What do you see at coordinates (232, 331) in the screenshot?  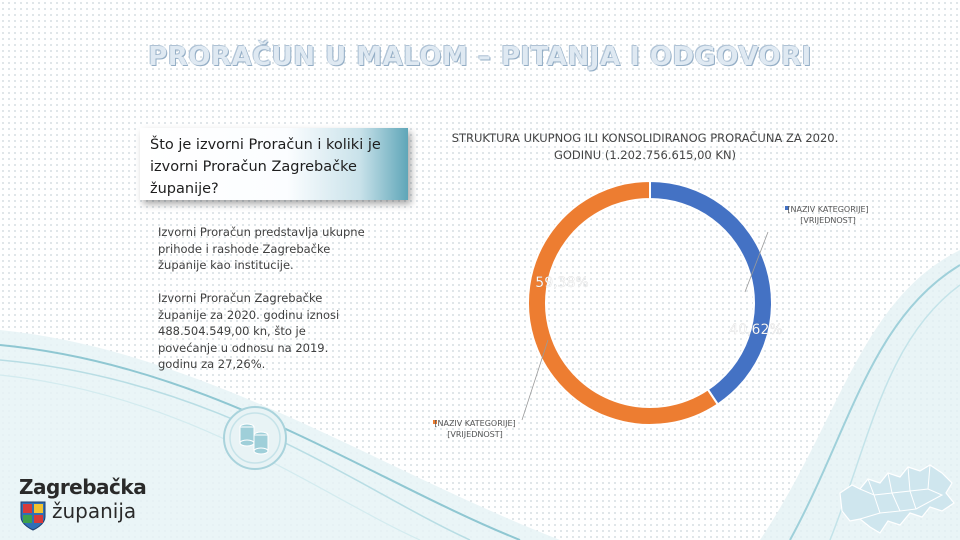 I see `paragraph-line: 488.504.549,00 kn, što je` at bounding box center [232, 331].